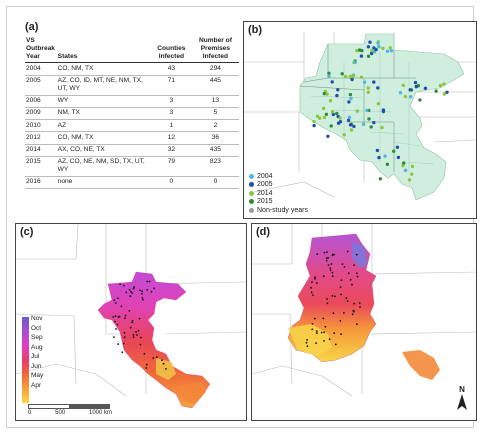 This screenshot has height=434, width=480. I want to click on legend-item: 2015, so click(278, 202).